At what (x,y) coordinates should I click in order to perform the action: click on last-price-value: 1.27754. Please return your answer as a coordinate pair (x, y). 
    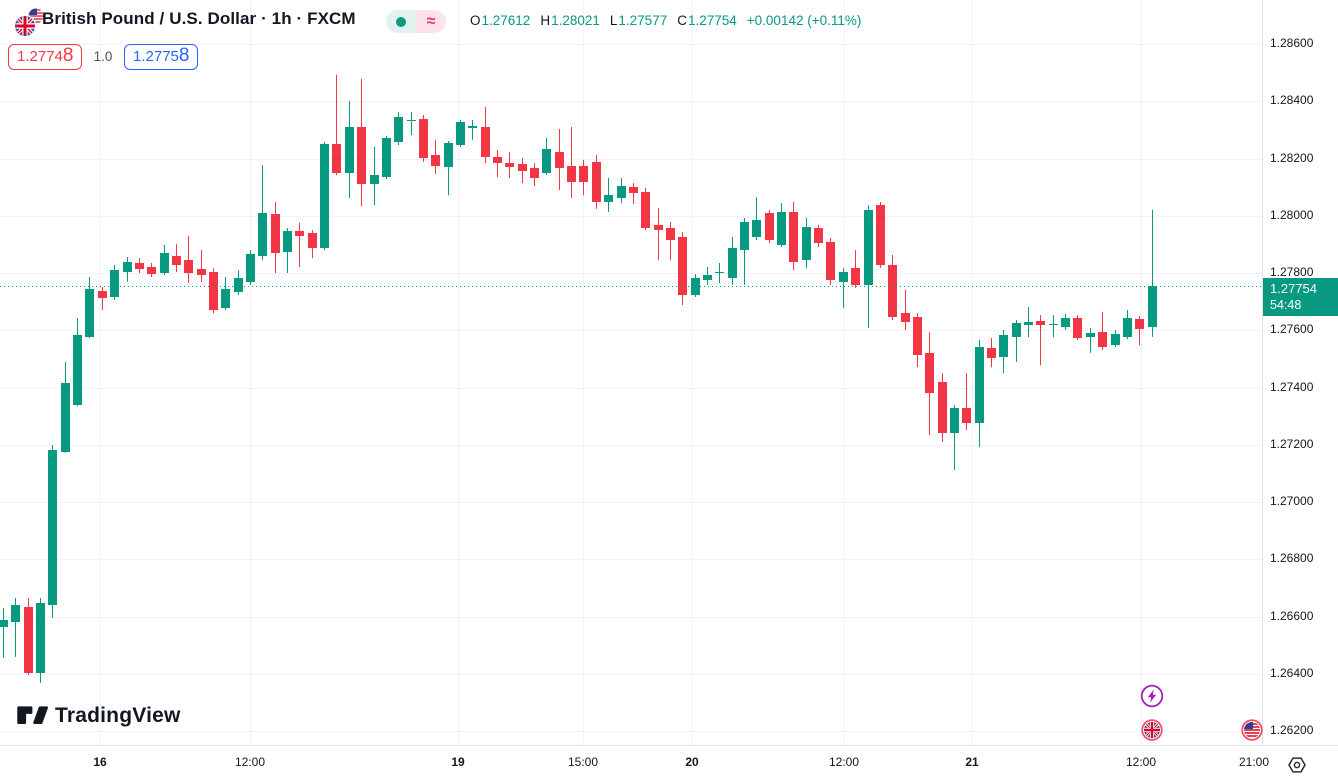
    Looking at the image, I should click on (1293, 288).